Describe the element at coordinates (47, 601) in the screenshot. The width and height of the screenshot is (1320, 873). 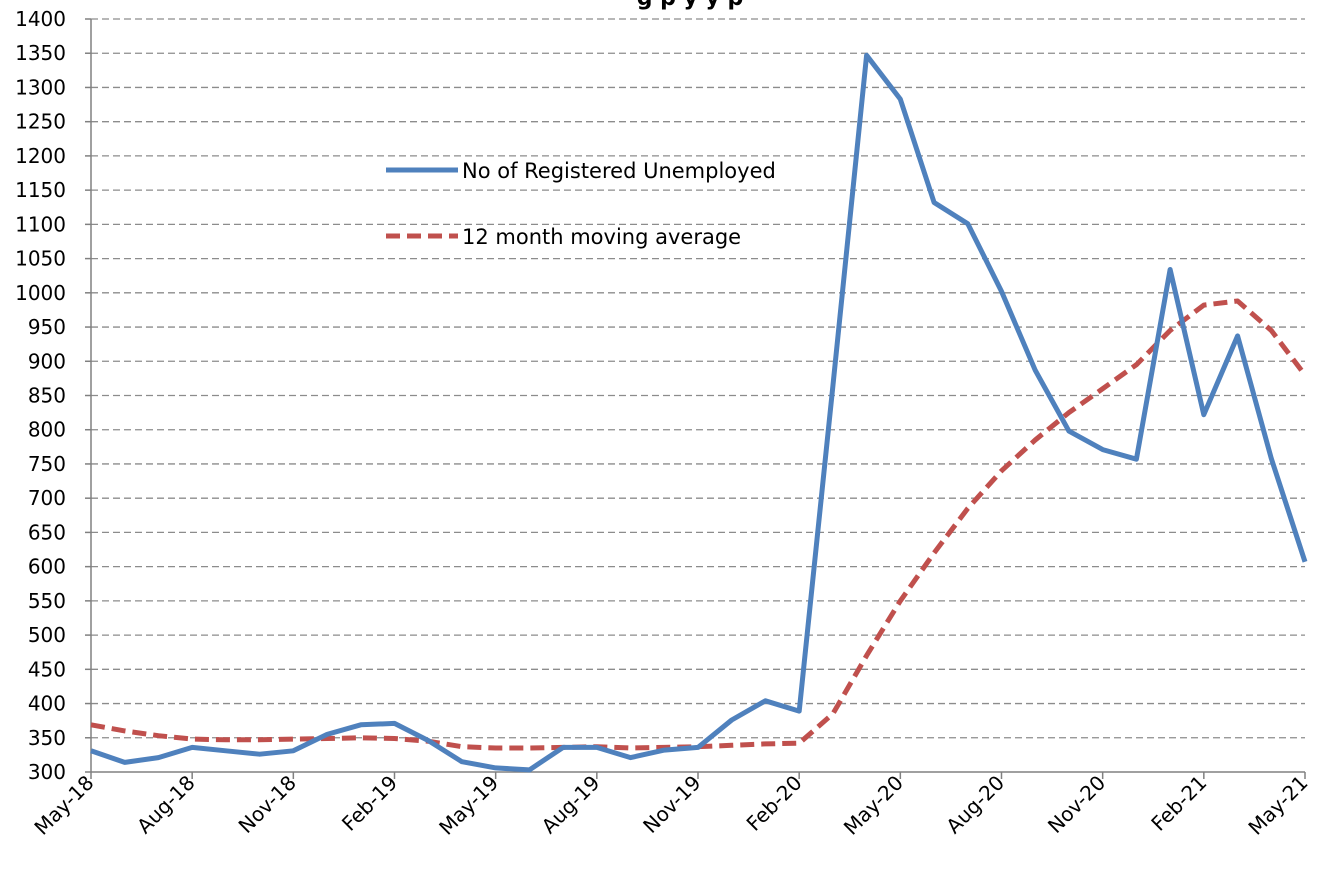
I see `y-tick-label-550: 550` at that location.